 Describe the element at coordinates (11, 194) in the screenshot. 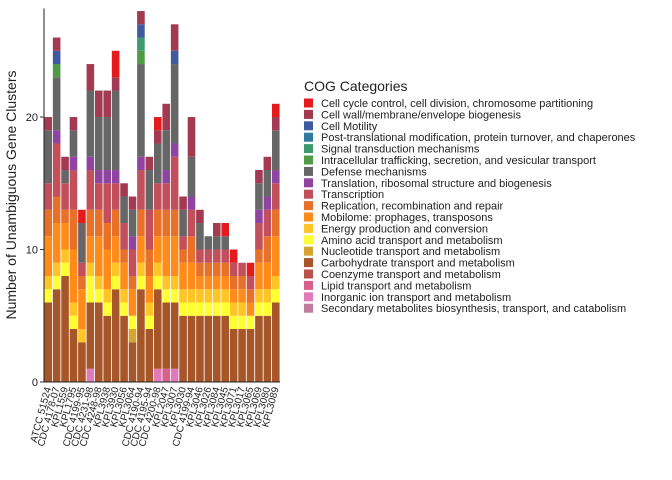

I see `y-axis-title: Number of Unambiguous Gene Clusters` at that location.